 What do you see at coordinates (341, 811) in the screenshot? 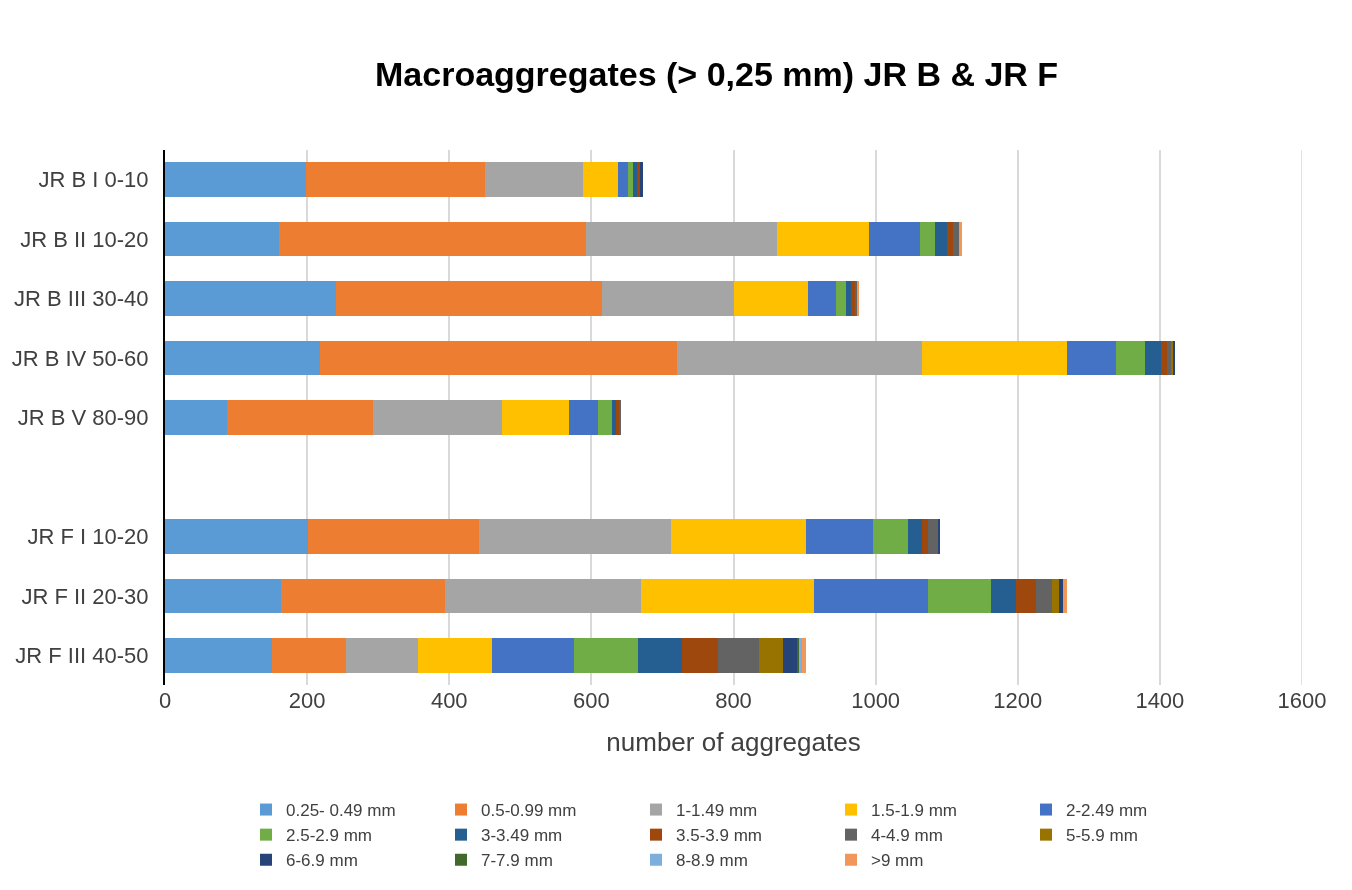
I see `legend-label: 0.25- 0.49 mm` at bounding box center [341, 811].